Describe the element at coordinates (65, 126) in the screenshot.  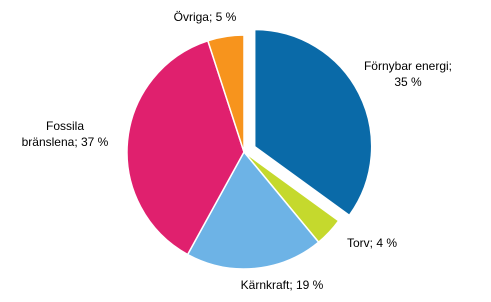
I see `slice-label: Fossila` at that location.